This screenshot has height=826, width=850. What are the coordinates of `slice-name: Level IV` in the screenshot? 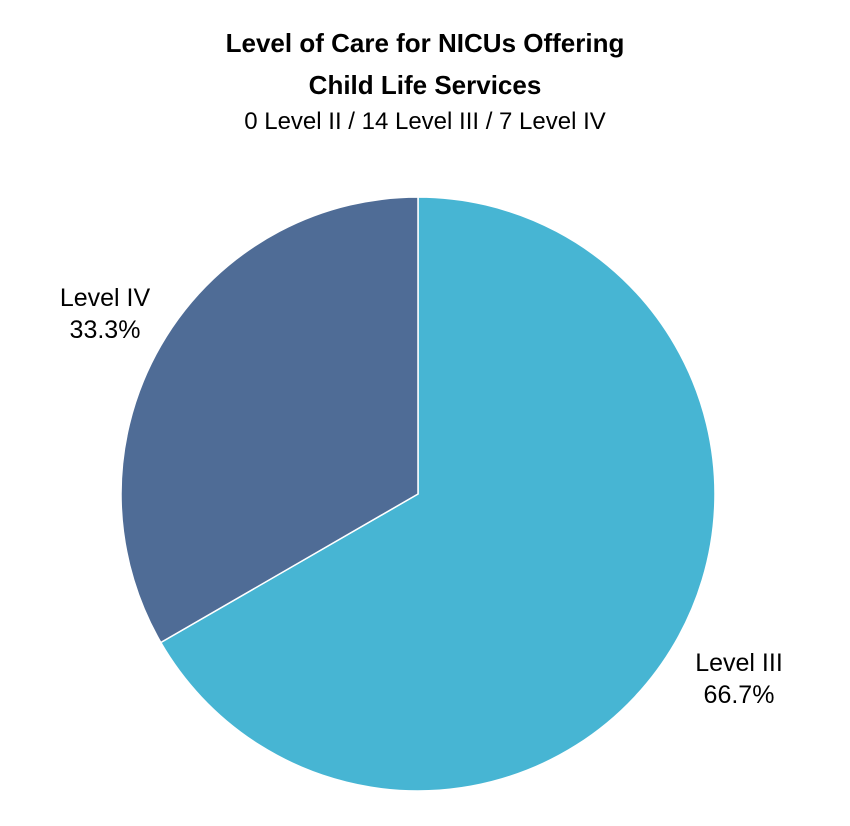 It's located at (105, 298).